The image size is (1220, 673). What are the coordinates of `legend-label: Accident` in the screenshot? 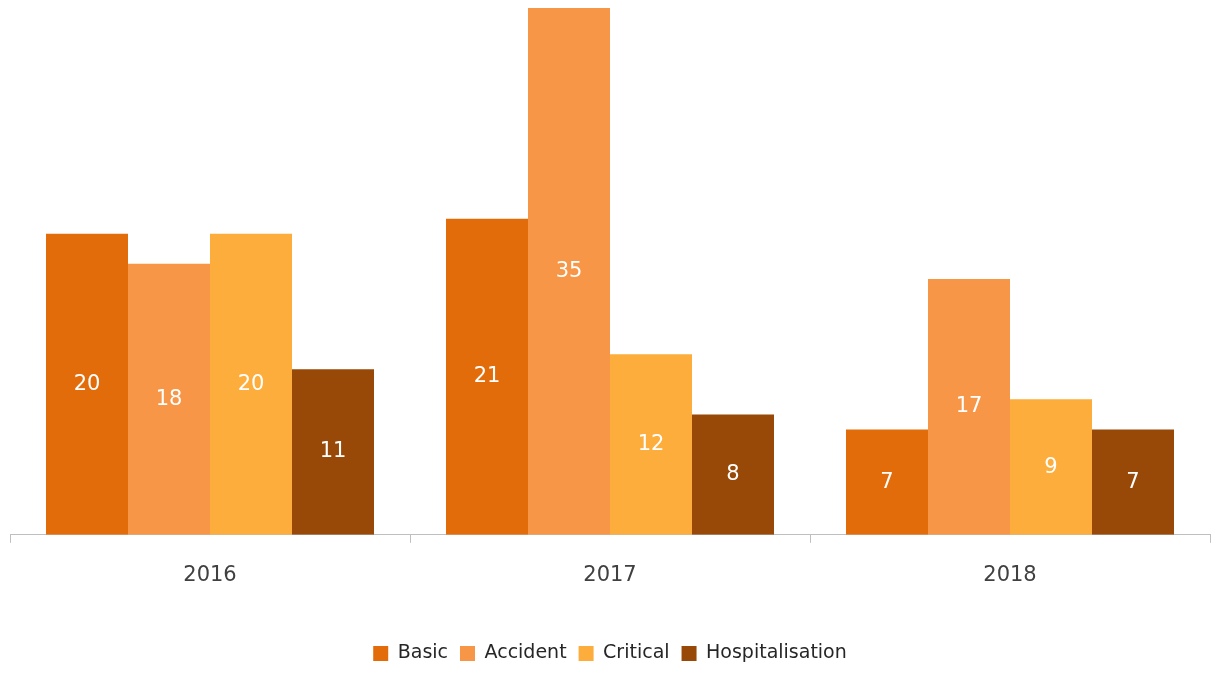 It's located at (525, 651).